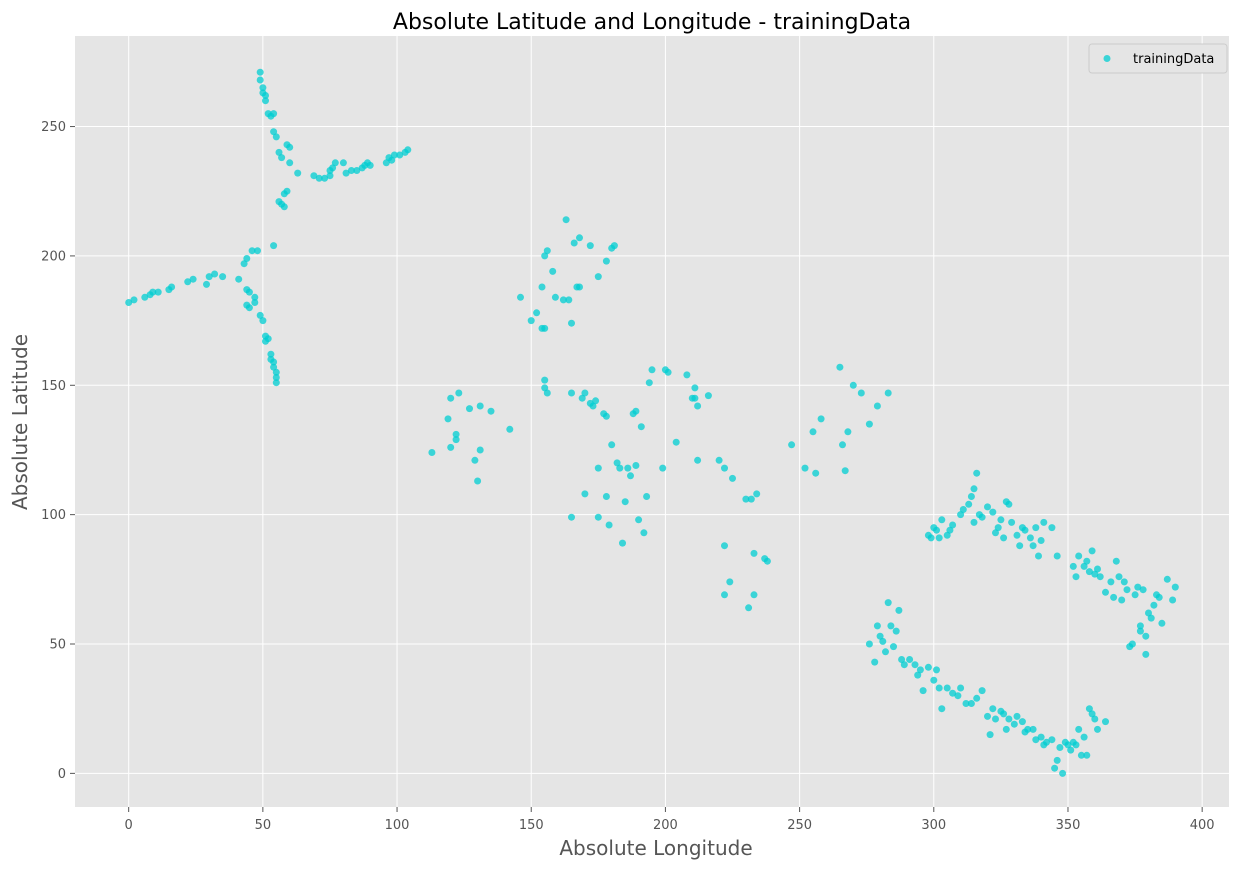 The width and height of the screenshot is (1250, 869). I want to click on x-tick-label: 250, so click(799, 825).